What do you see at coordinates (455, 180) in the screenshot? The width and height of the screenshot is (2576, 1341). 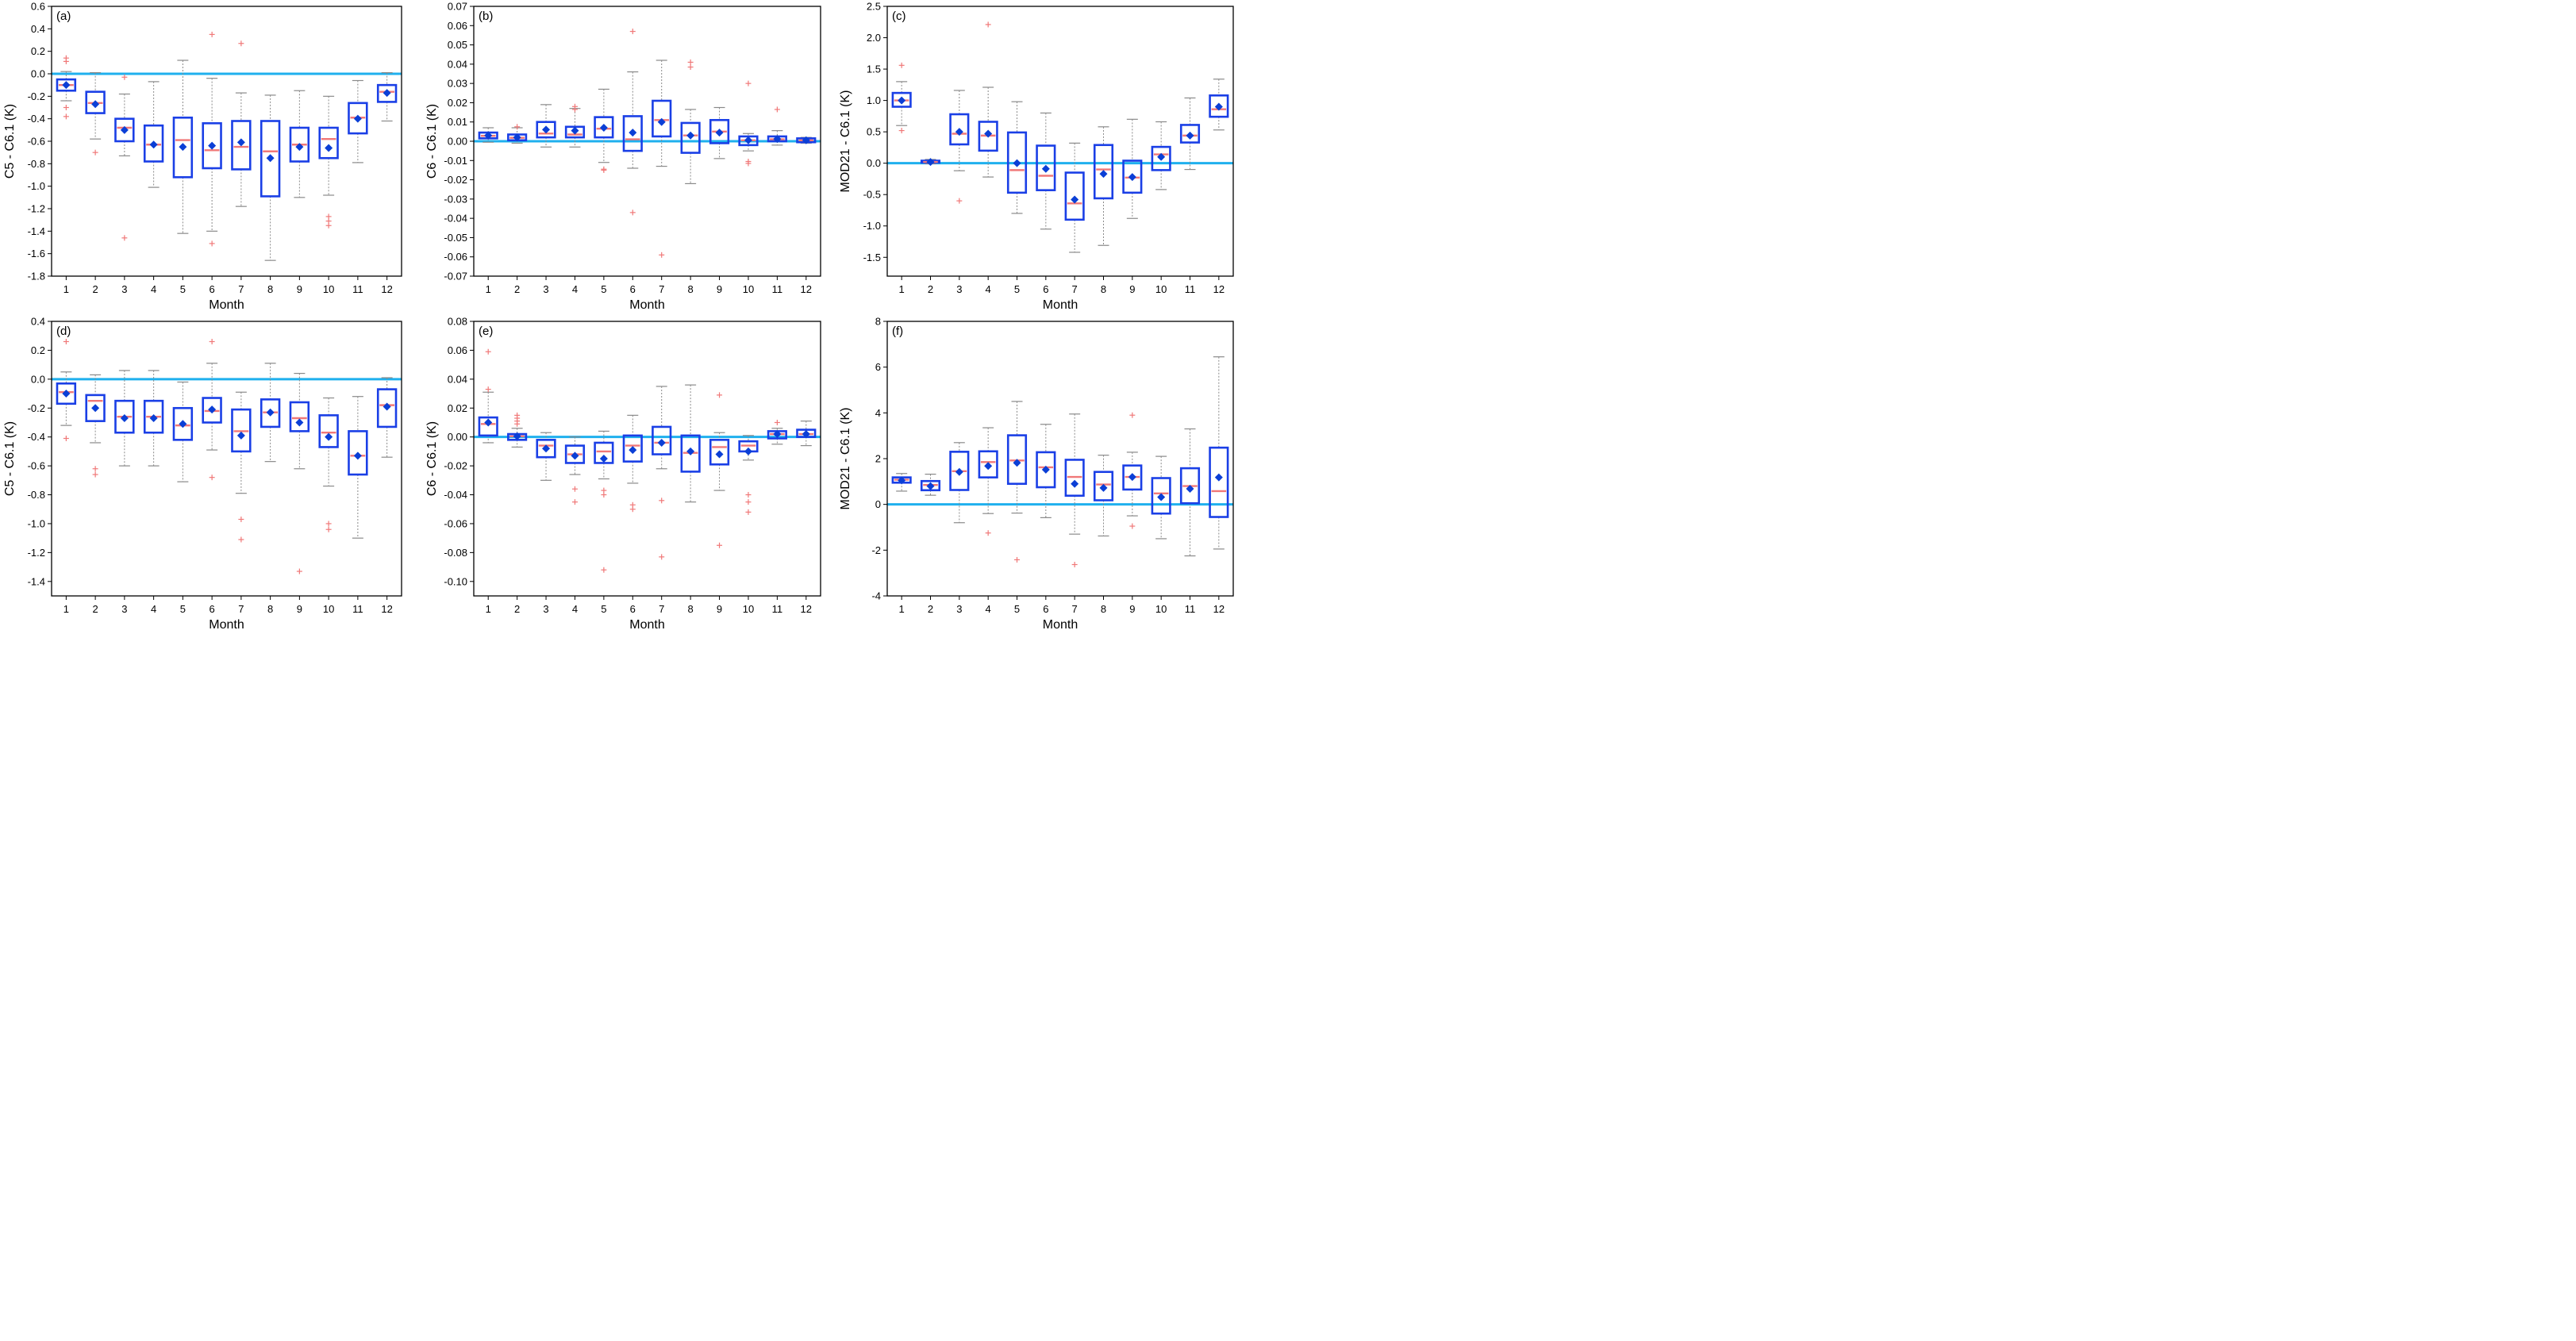 I see `y-tick-label: -0.02` at bounding box center [455, 180].